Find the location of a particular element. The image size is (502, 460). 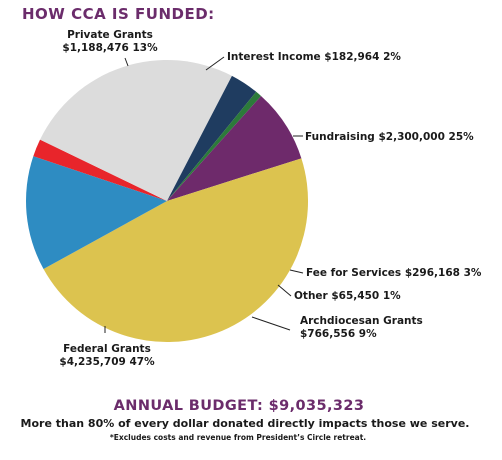

slice-label-3: Other $65,450 1% is located at coordinates (347, 296).